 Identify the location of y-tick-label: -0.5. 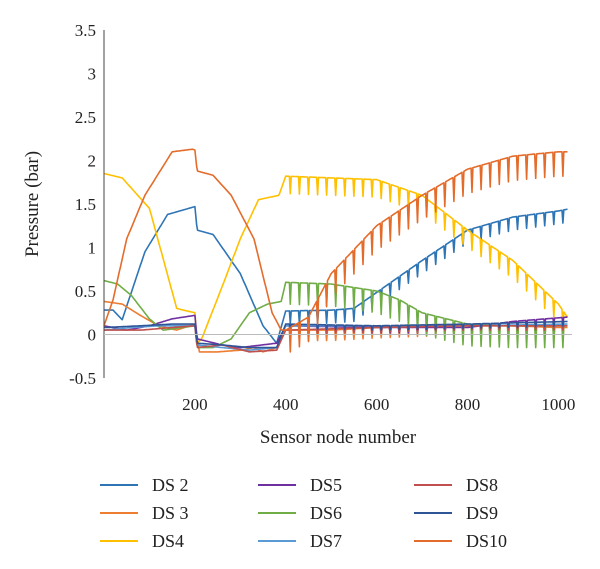
(82, 378).